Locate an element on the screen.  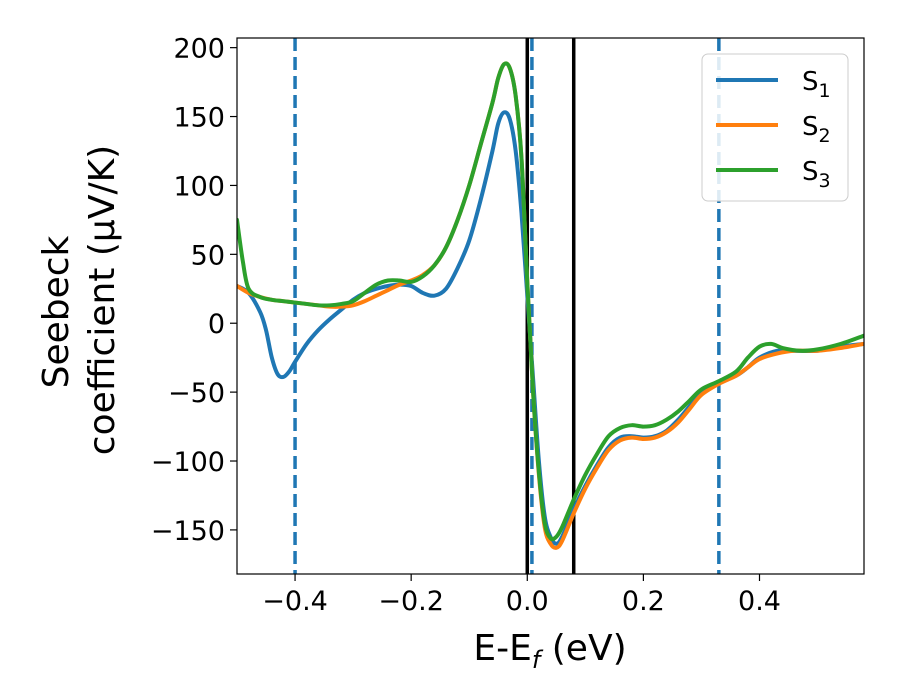
x-tick-label-0-4: −0.4 is located at coordinates (295, 601).